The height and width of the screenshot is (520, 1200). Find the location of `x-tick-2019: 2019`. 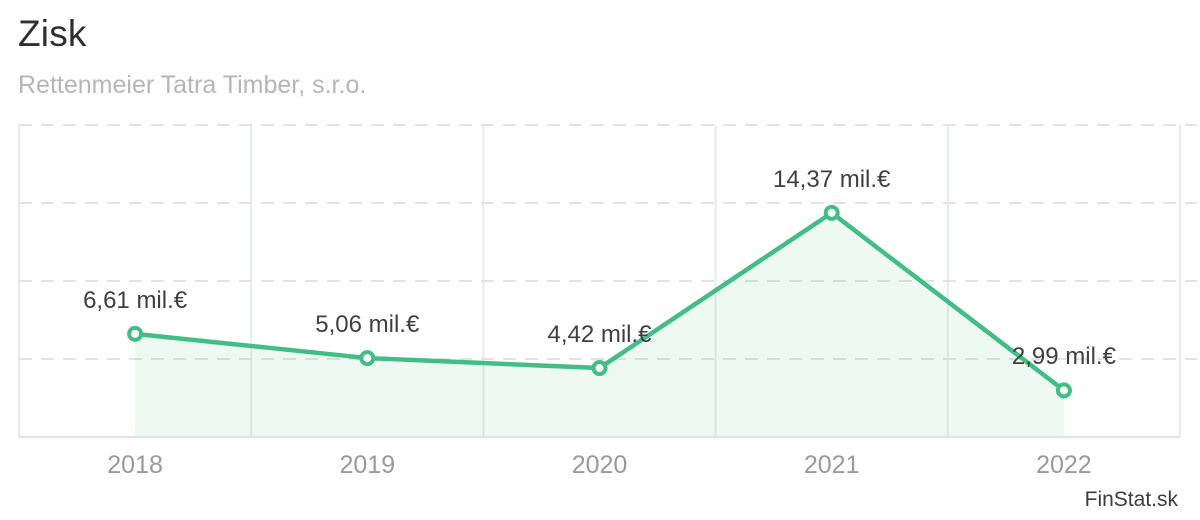

x-tick-2019: 2019 is located at coordinates (367, 465).